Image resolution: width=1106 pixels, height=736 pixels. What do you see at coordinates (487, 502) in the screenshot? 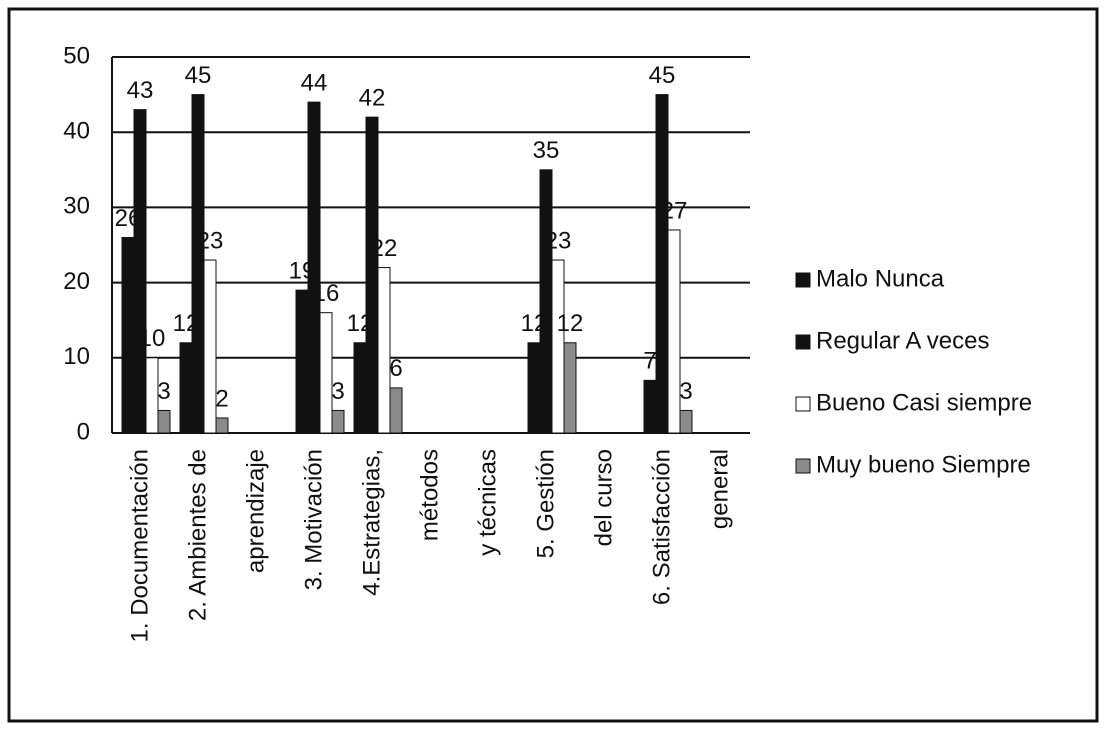
I see `x-tick-label: y técnicas` at bounding box center [487, 502].